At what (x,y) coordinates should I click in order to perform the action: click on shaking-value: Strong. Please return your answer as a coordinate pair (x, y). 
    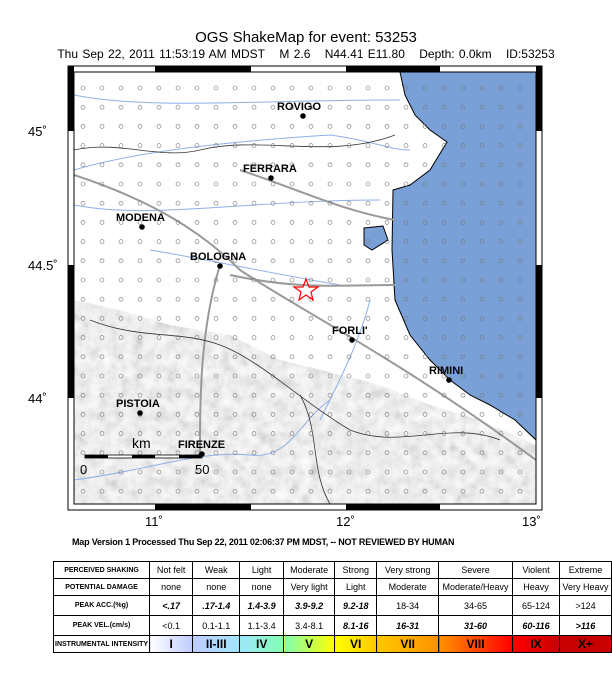
    Looking at the image, I should click on (355, 570).